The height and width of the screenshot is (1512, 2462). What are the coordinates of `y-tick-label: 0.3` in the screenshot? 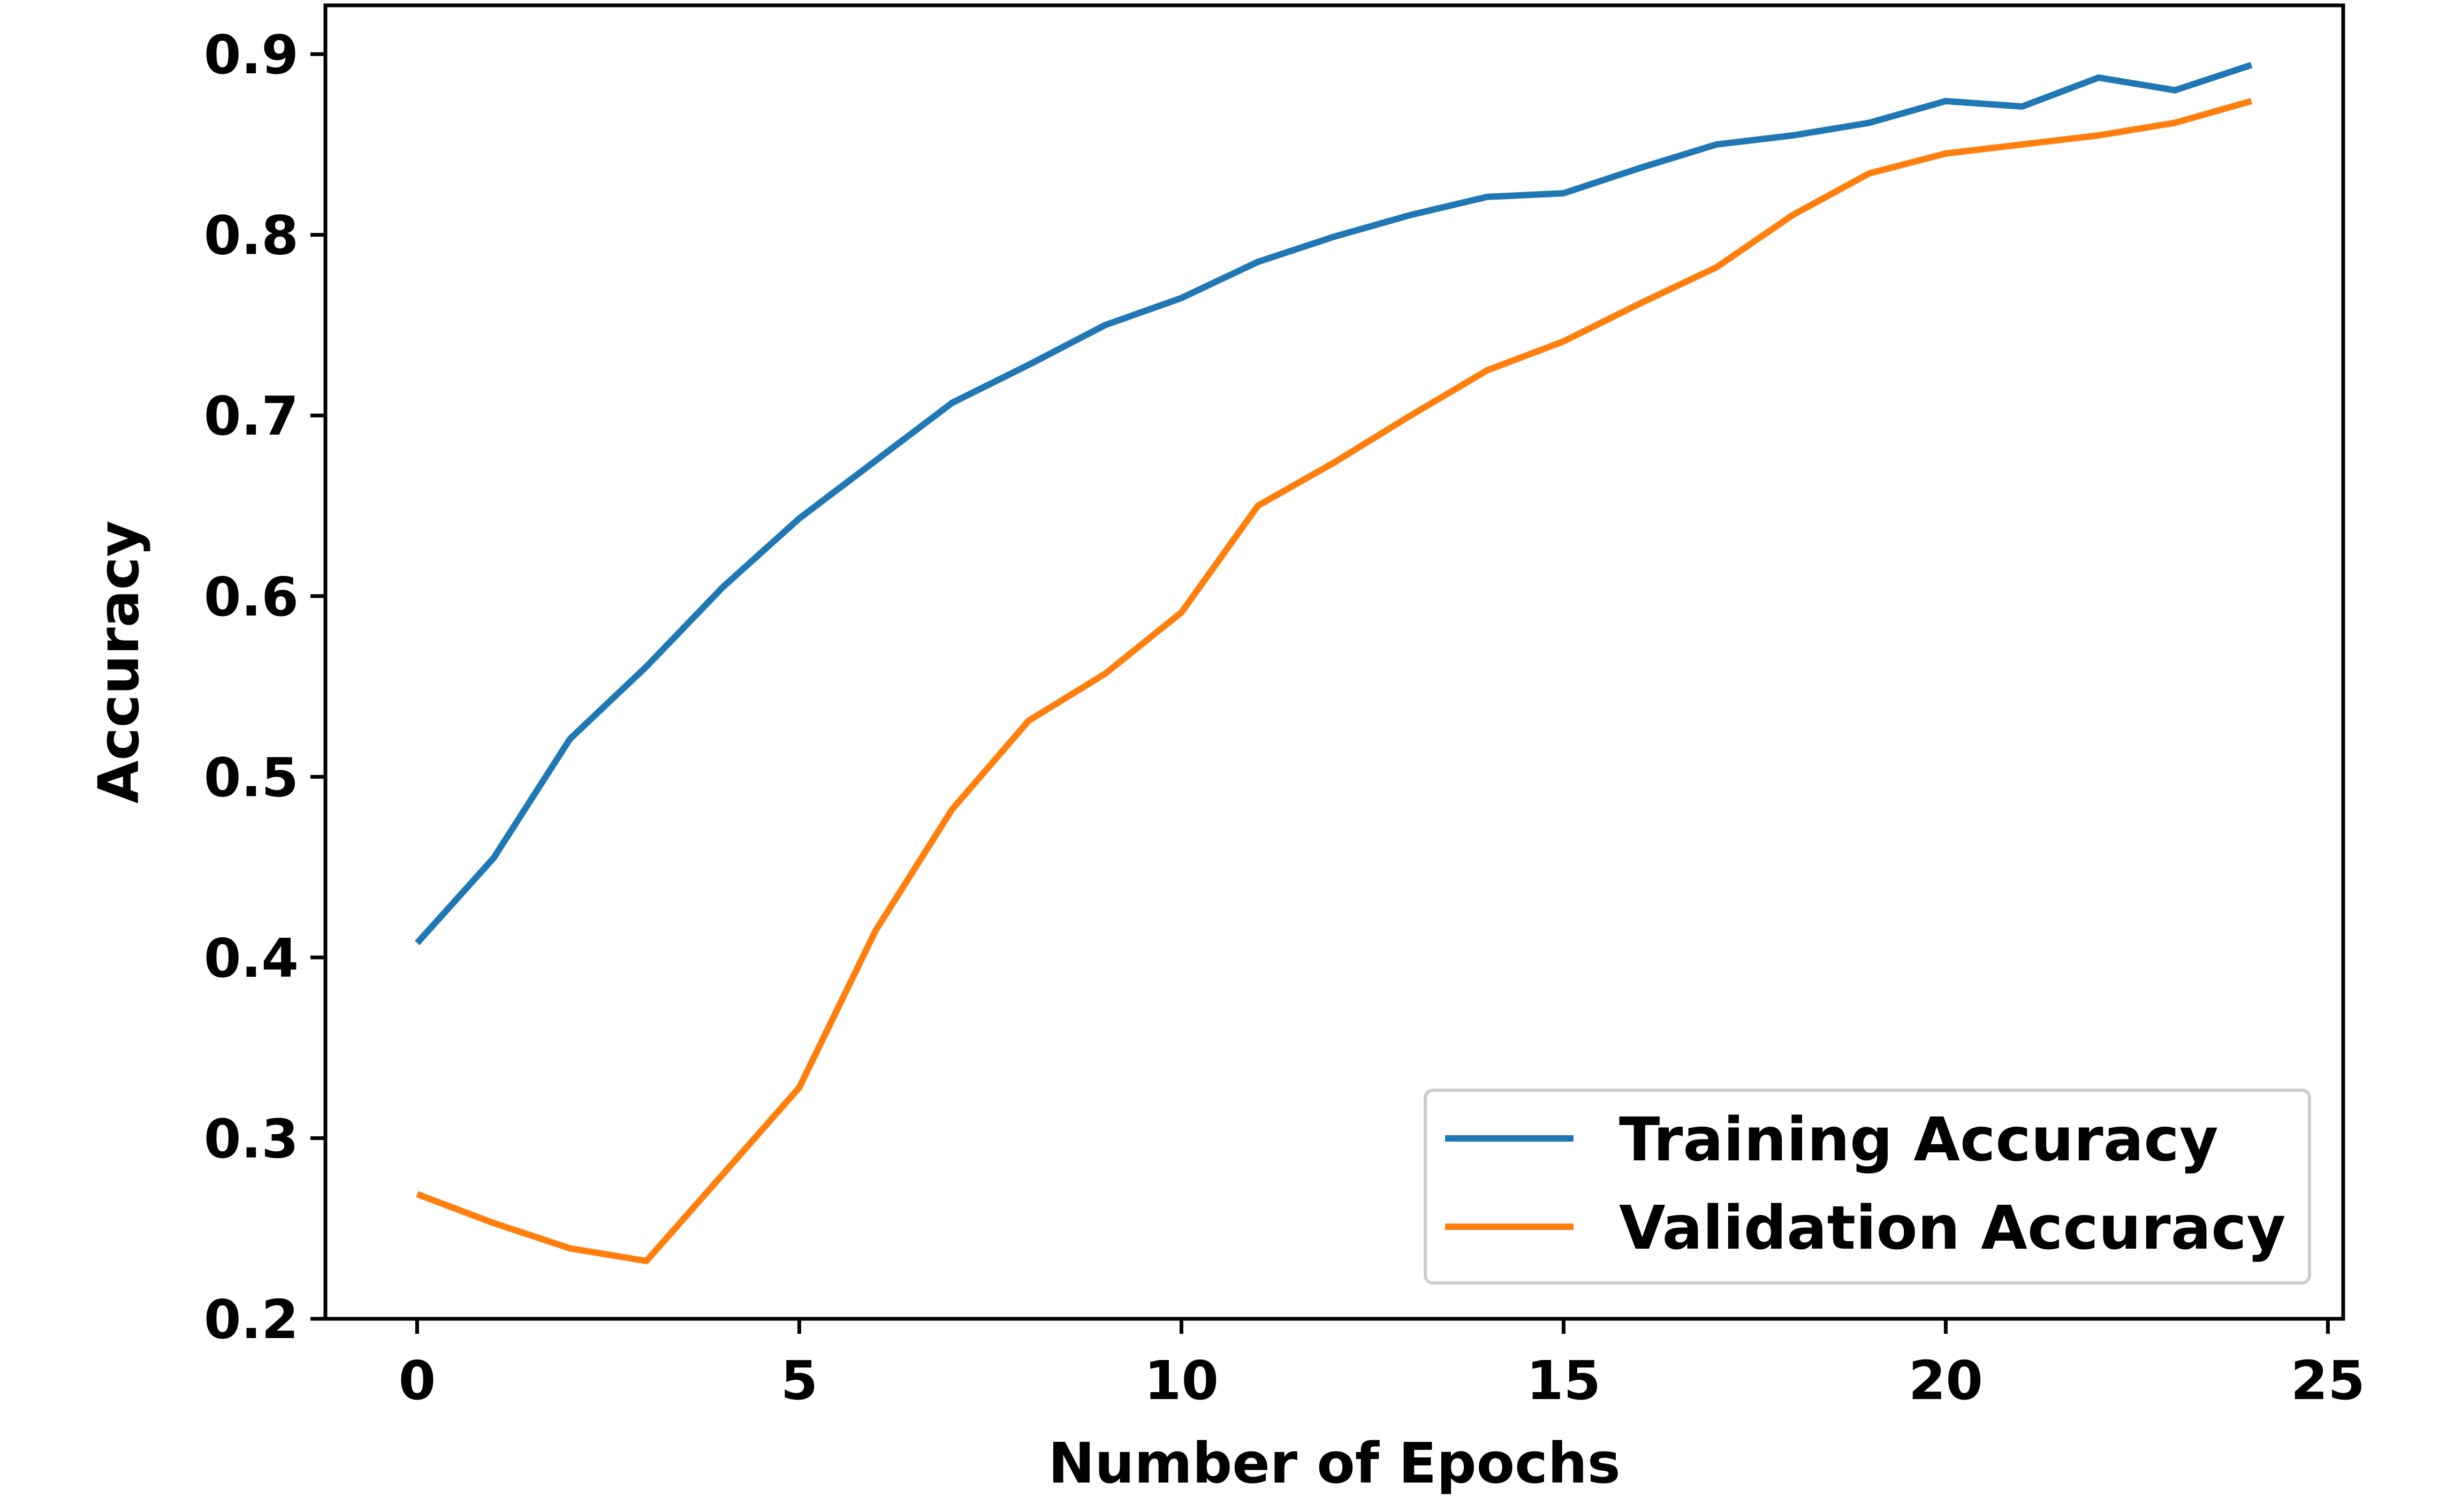 It's located at (251, 1138).